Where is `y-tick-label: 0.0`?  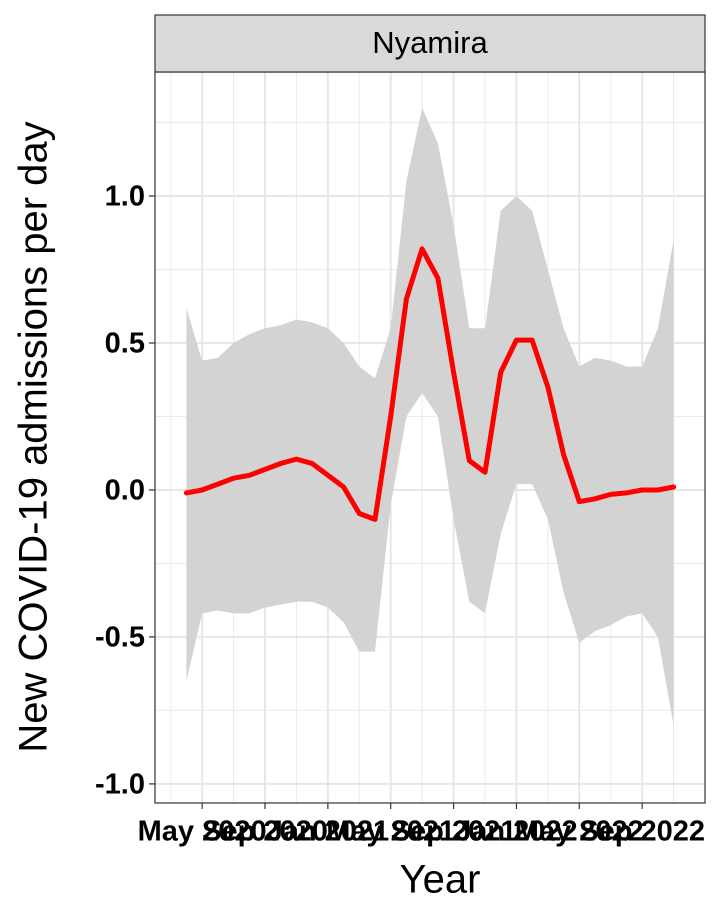 y-tick-label: 0.0 is located at coordinates (125, 491).